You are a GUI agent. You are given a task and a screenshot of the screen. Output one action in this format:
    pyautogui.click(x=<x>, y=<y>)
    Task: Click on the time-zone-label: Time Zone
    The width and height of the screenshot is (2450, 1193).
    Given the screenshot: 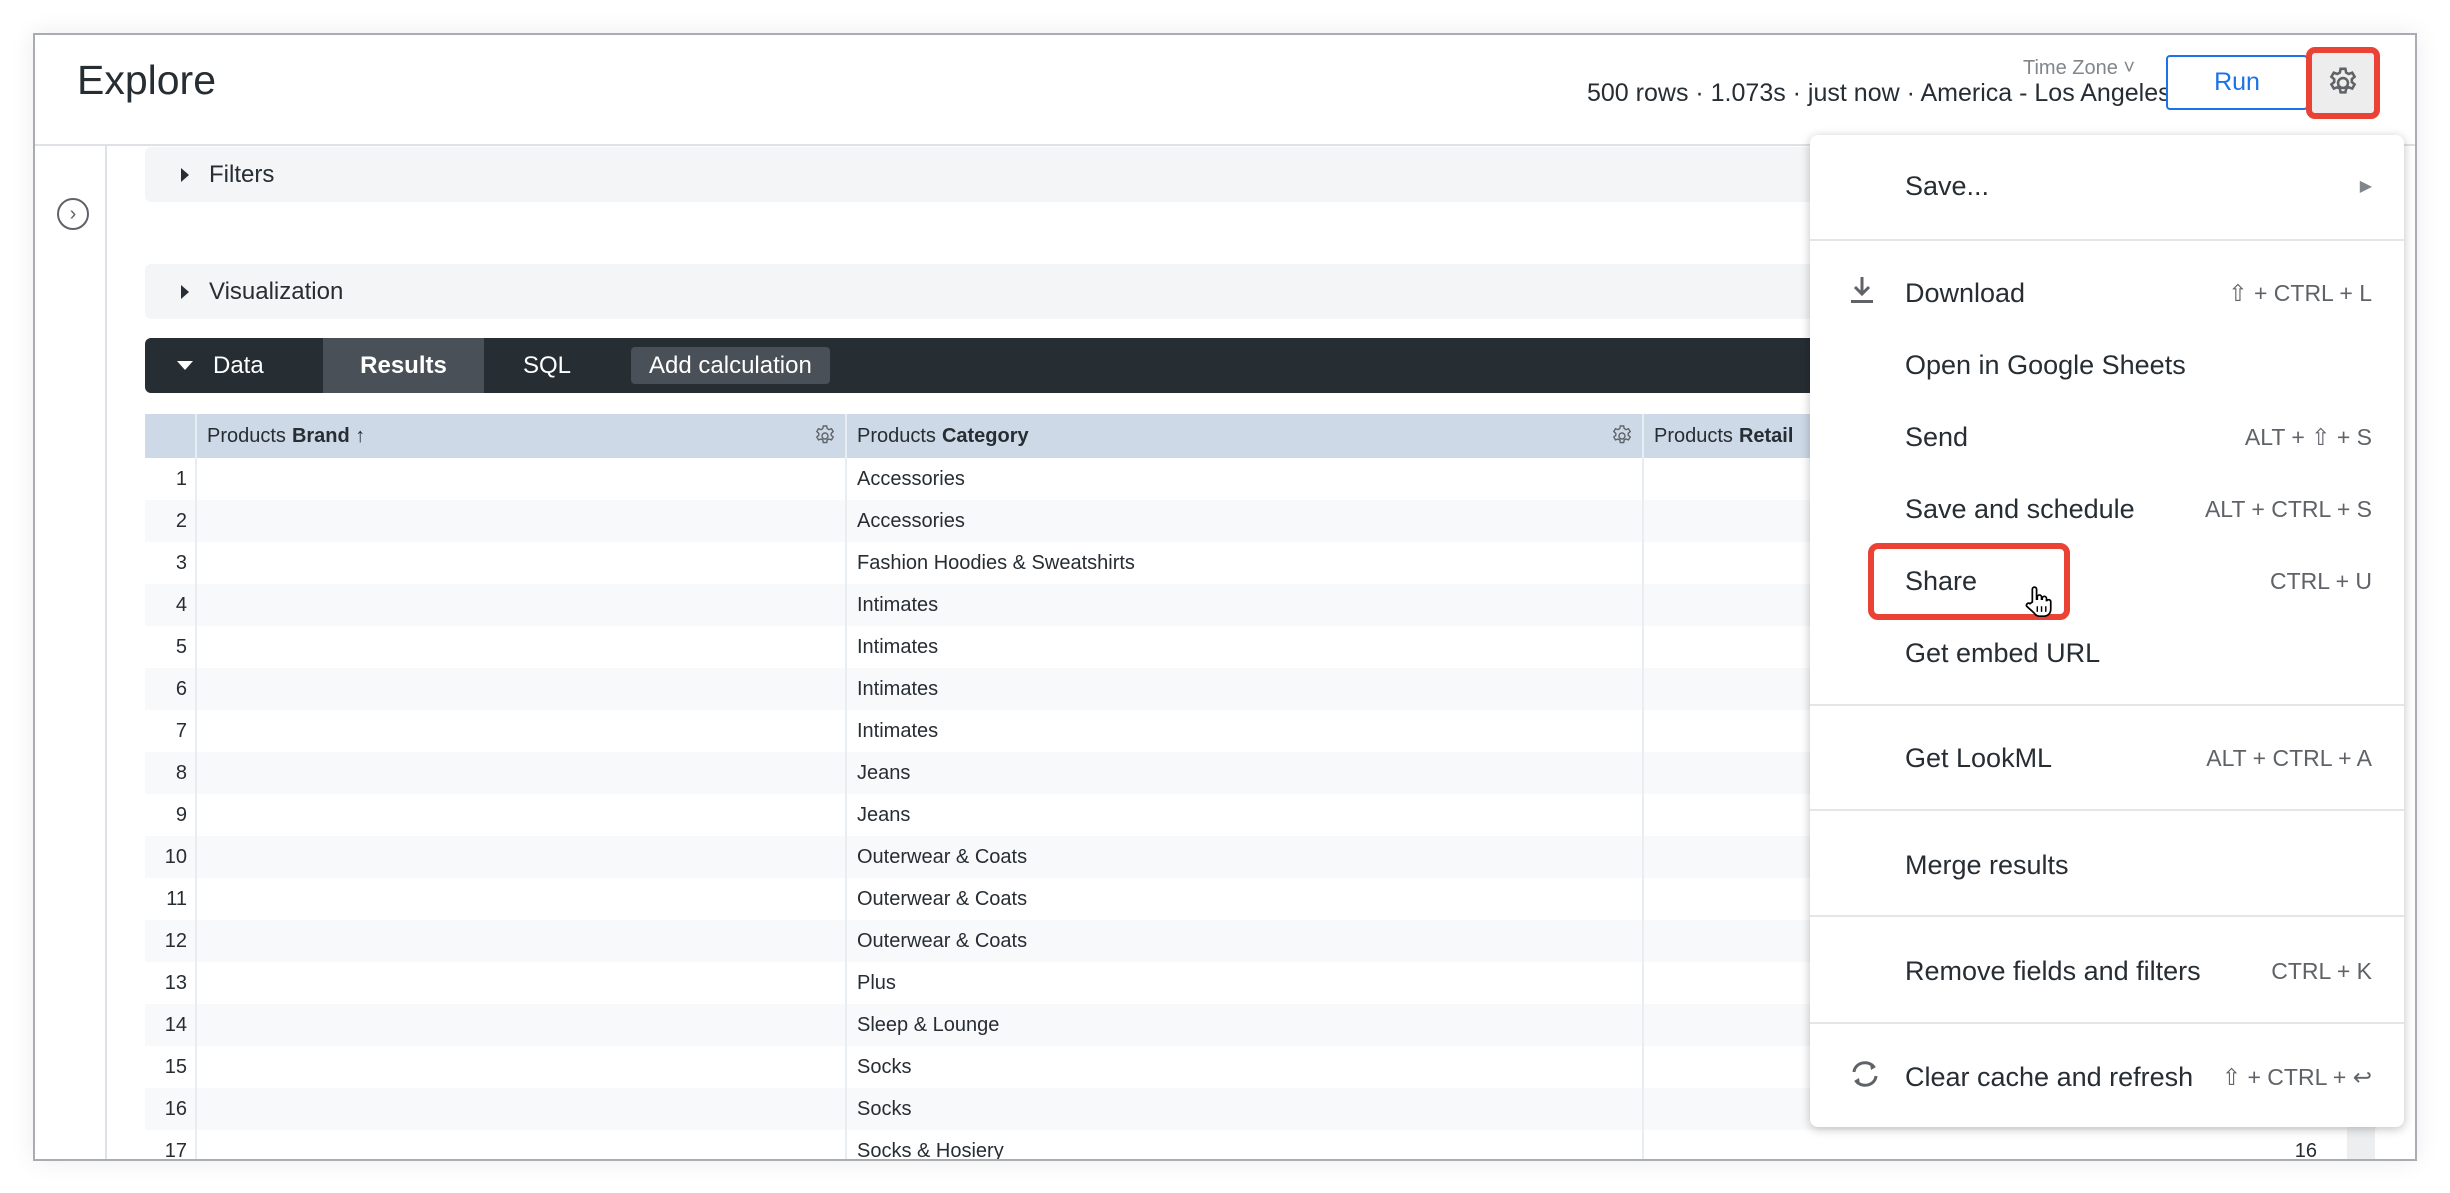 What is the action you would take?
    pyautogui.click(x=2070, y=68)
    